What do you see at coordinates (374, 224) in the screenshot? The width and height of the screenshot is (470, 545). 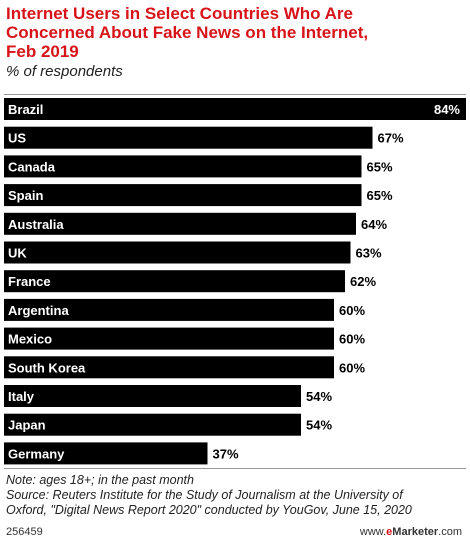 I see `value-label: 64%` at bounding box center [374, 224].